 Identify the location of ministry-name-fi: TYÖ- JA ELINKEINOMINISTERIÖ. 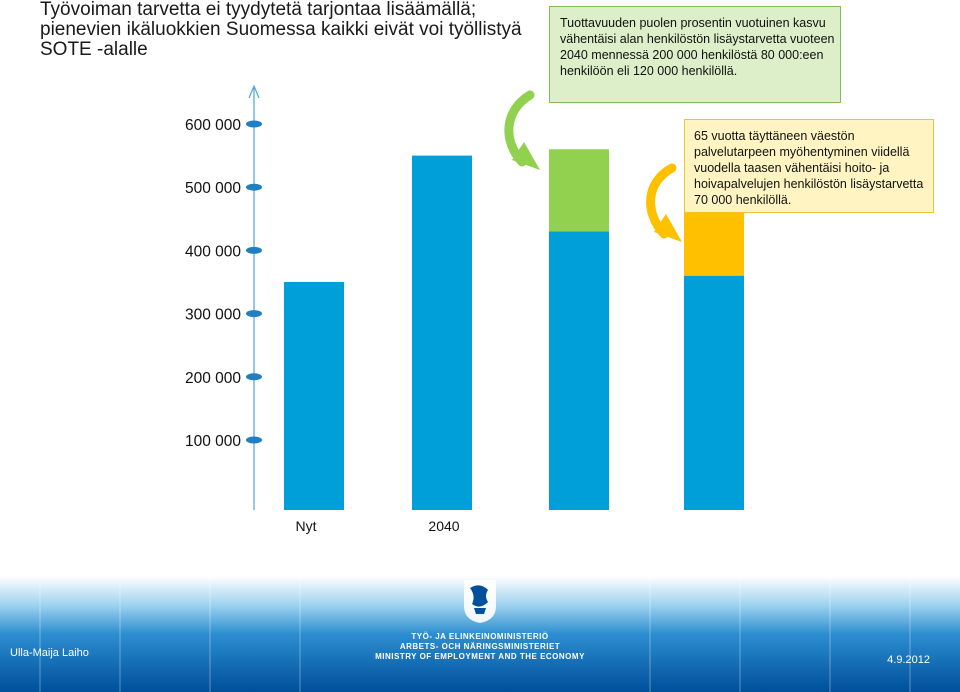
(480, 636).